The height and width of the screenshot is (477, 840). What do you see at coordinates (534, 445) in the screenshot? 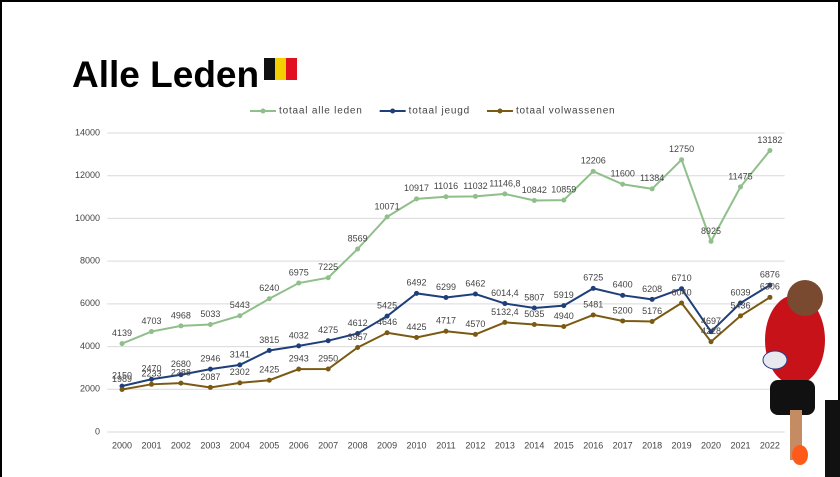
I see `x-tick-label: 2014` at bounding box center [534, 445].